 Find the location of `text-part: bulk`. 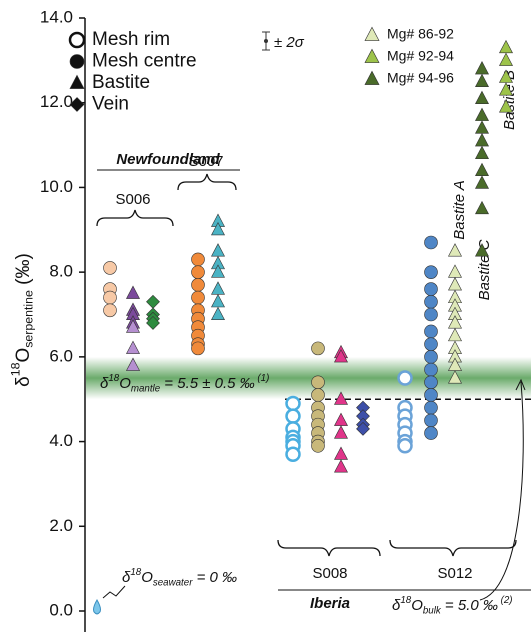

text-part: bulk is located at coordinates (432, 610).